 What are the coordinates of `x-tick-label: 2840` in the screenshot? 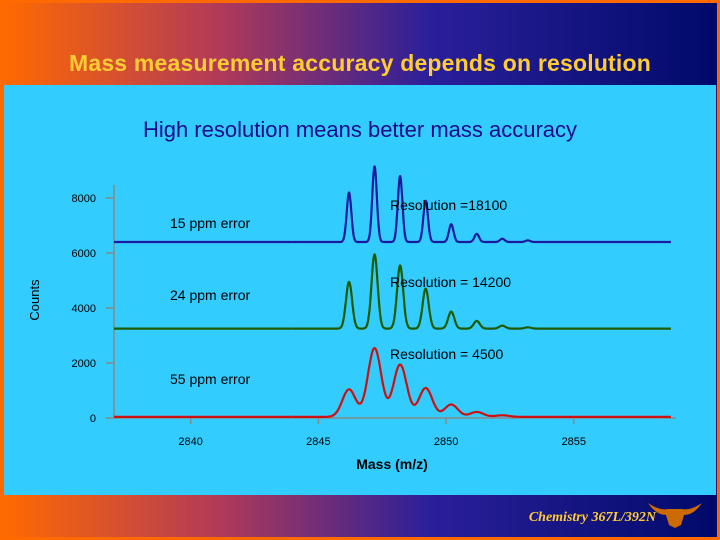 It's located at (190, 442).